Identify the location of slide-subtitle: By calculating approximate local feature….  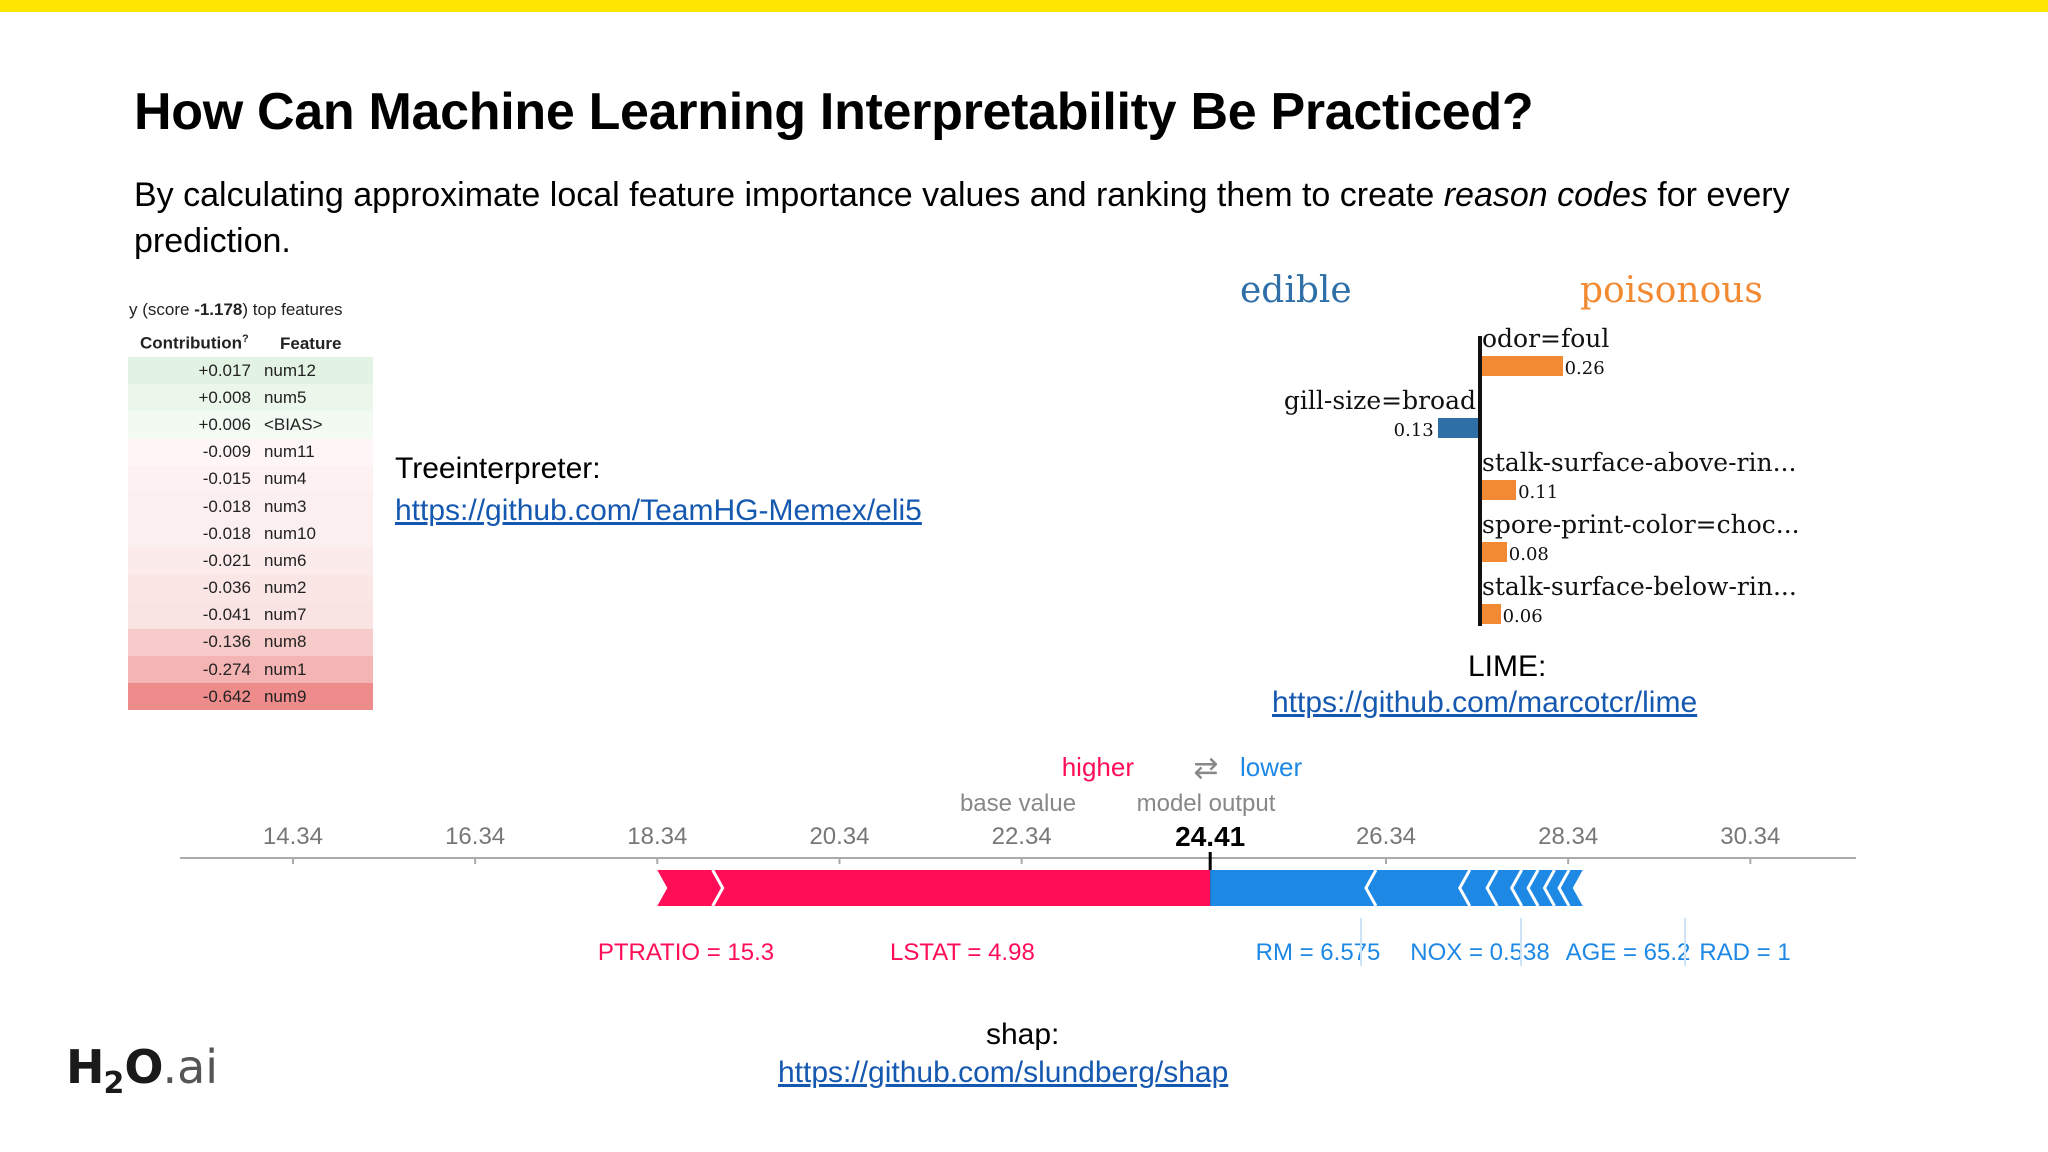
(1034, 218).